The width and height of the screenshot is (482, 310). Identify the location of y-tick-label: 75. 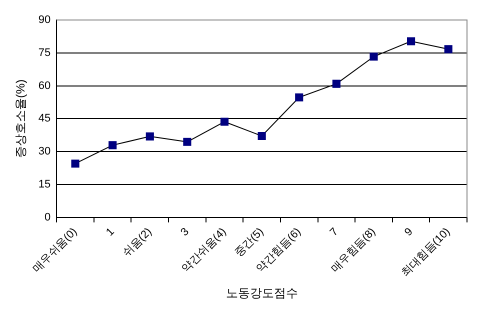
(44, 52).